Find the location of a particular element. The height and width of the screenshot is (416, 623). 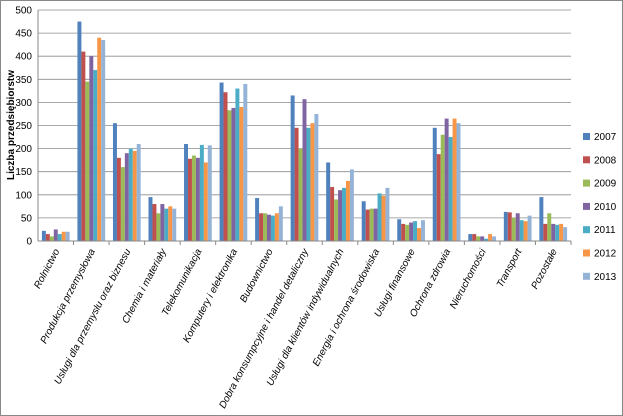

legend-label: 2011 is located at coordinates (605, 230).